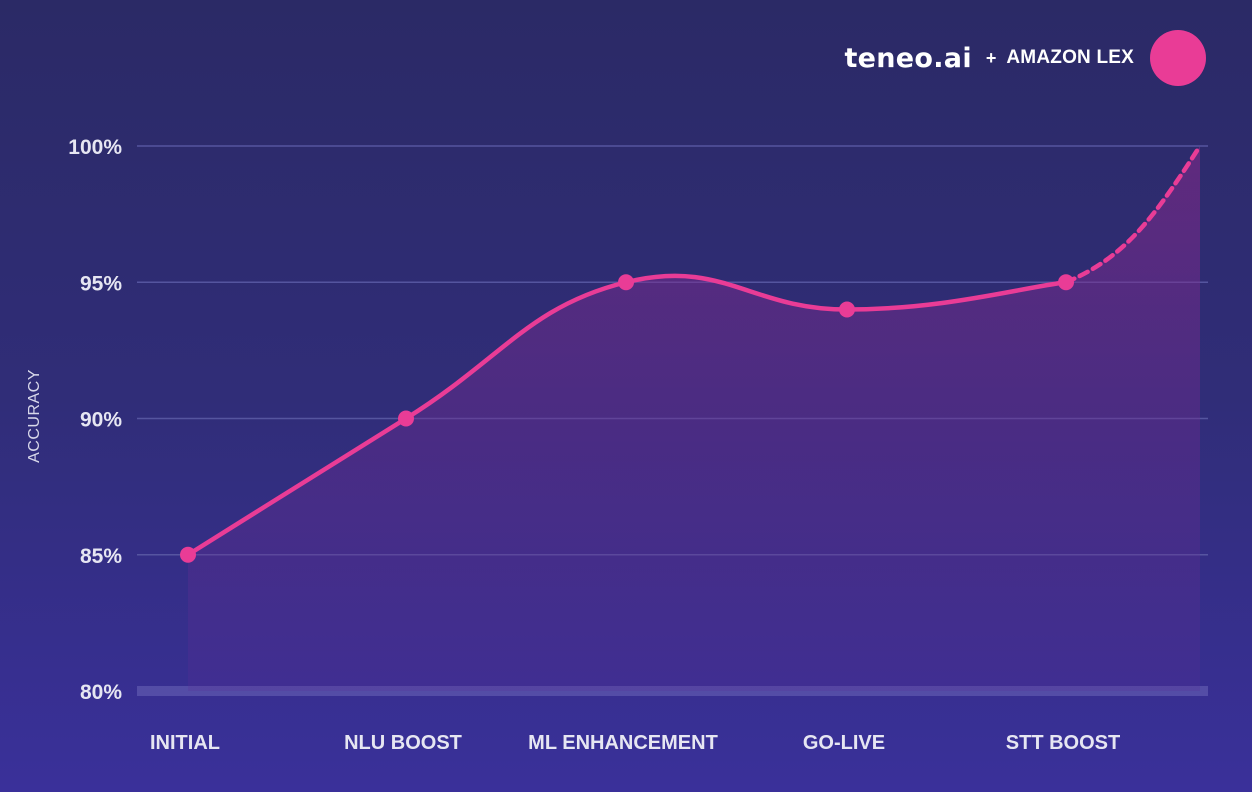 Image resolution: width=1252 pixels, height=792 pixels. I want to click on x-tick-label: ML ENHANCEMENT, so click(623, 743).